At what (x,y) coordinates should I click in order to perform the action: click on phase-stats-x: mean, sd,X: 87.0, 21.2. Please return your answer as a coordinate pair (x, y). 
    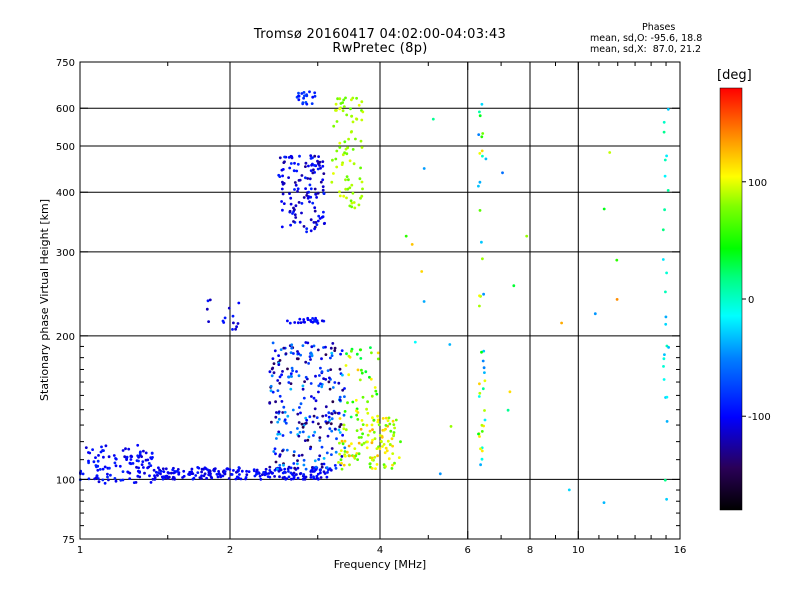
    Looking at the image, I should click on (646, 49).